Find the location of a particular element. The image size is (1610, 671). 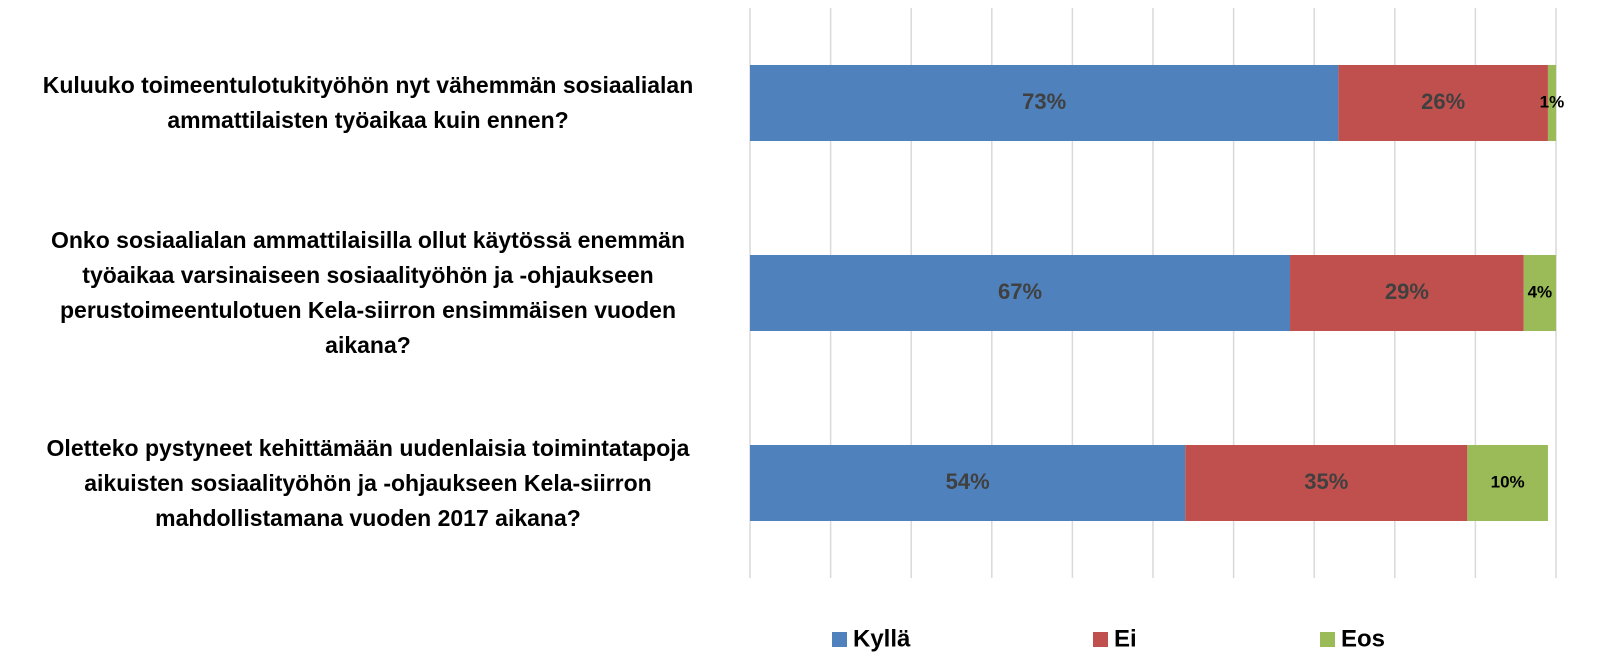

legend-label: Eos is located at coordinates (1363, 638).